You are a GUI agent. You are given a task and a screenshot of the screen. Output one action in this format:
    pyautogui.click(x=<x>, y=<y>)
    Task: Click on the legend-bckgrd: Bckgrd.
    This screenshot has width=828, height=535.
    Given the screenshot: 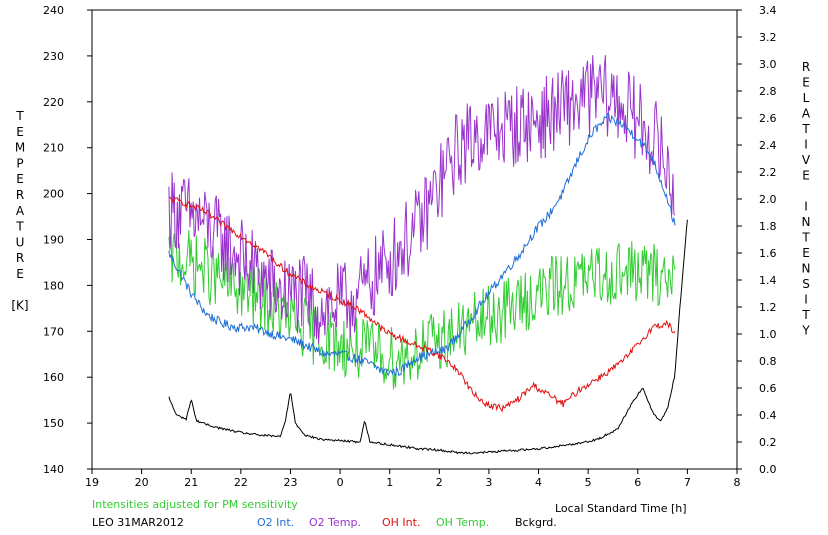 What is the action you would take?
    pyautogui.click(x=536, y=522)
    